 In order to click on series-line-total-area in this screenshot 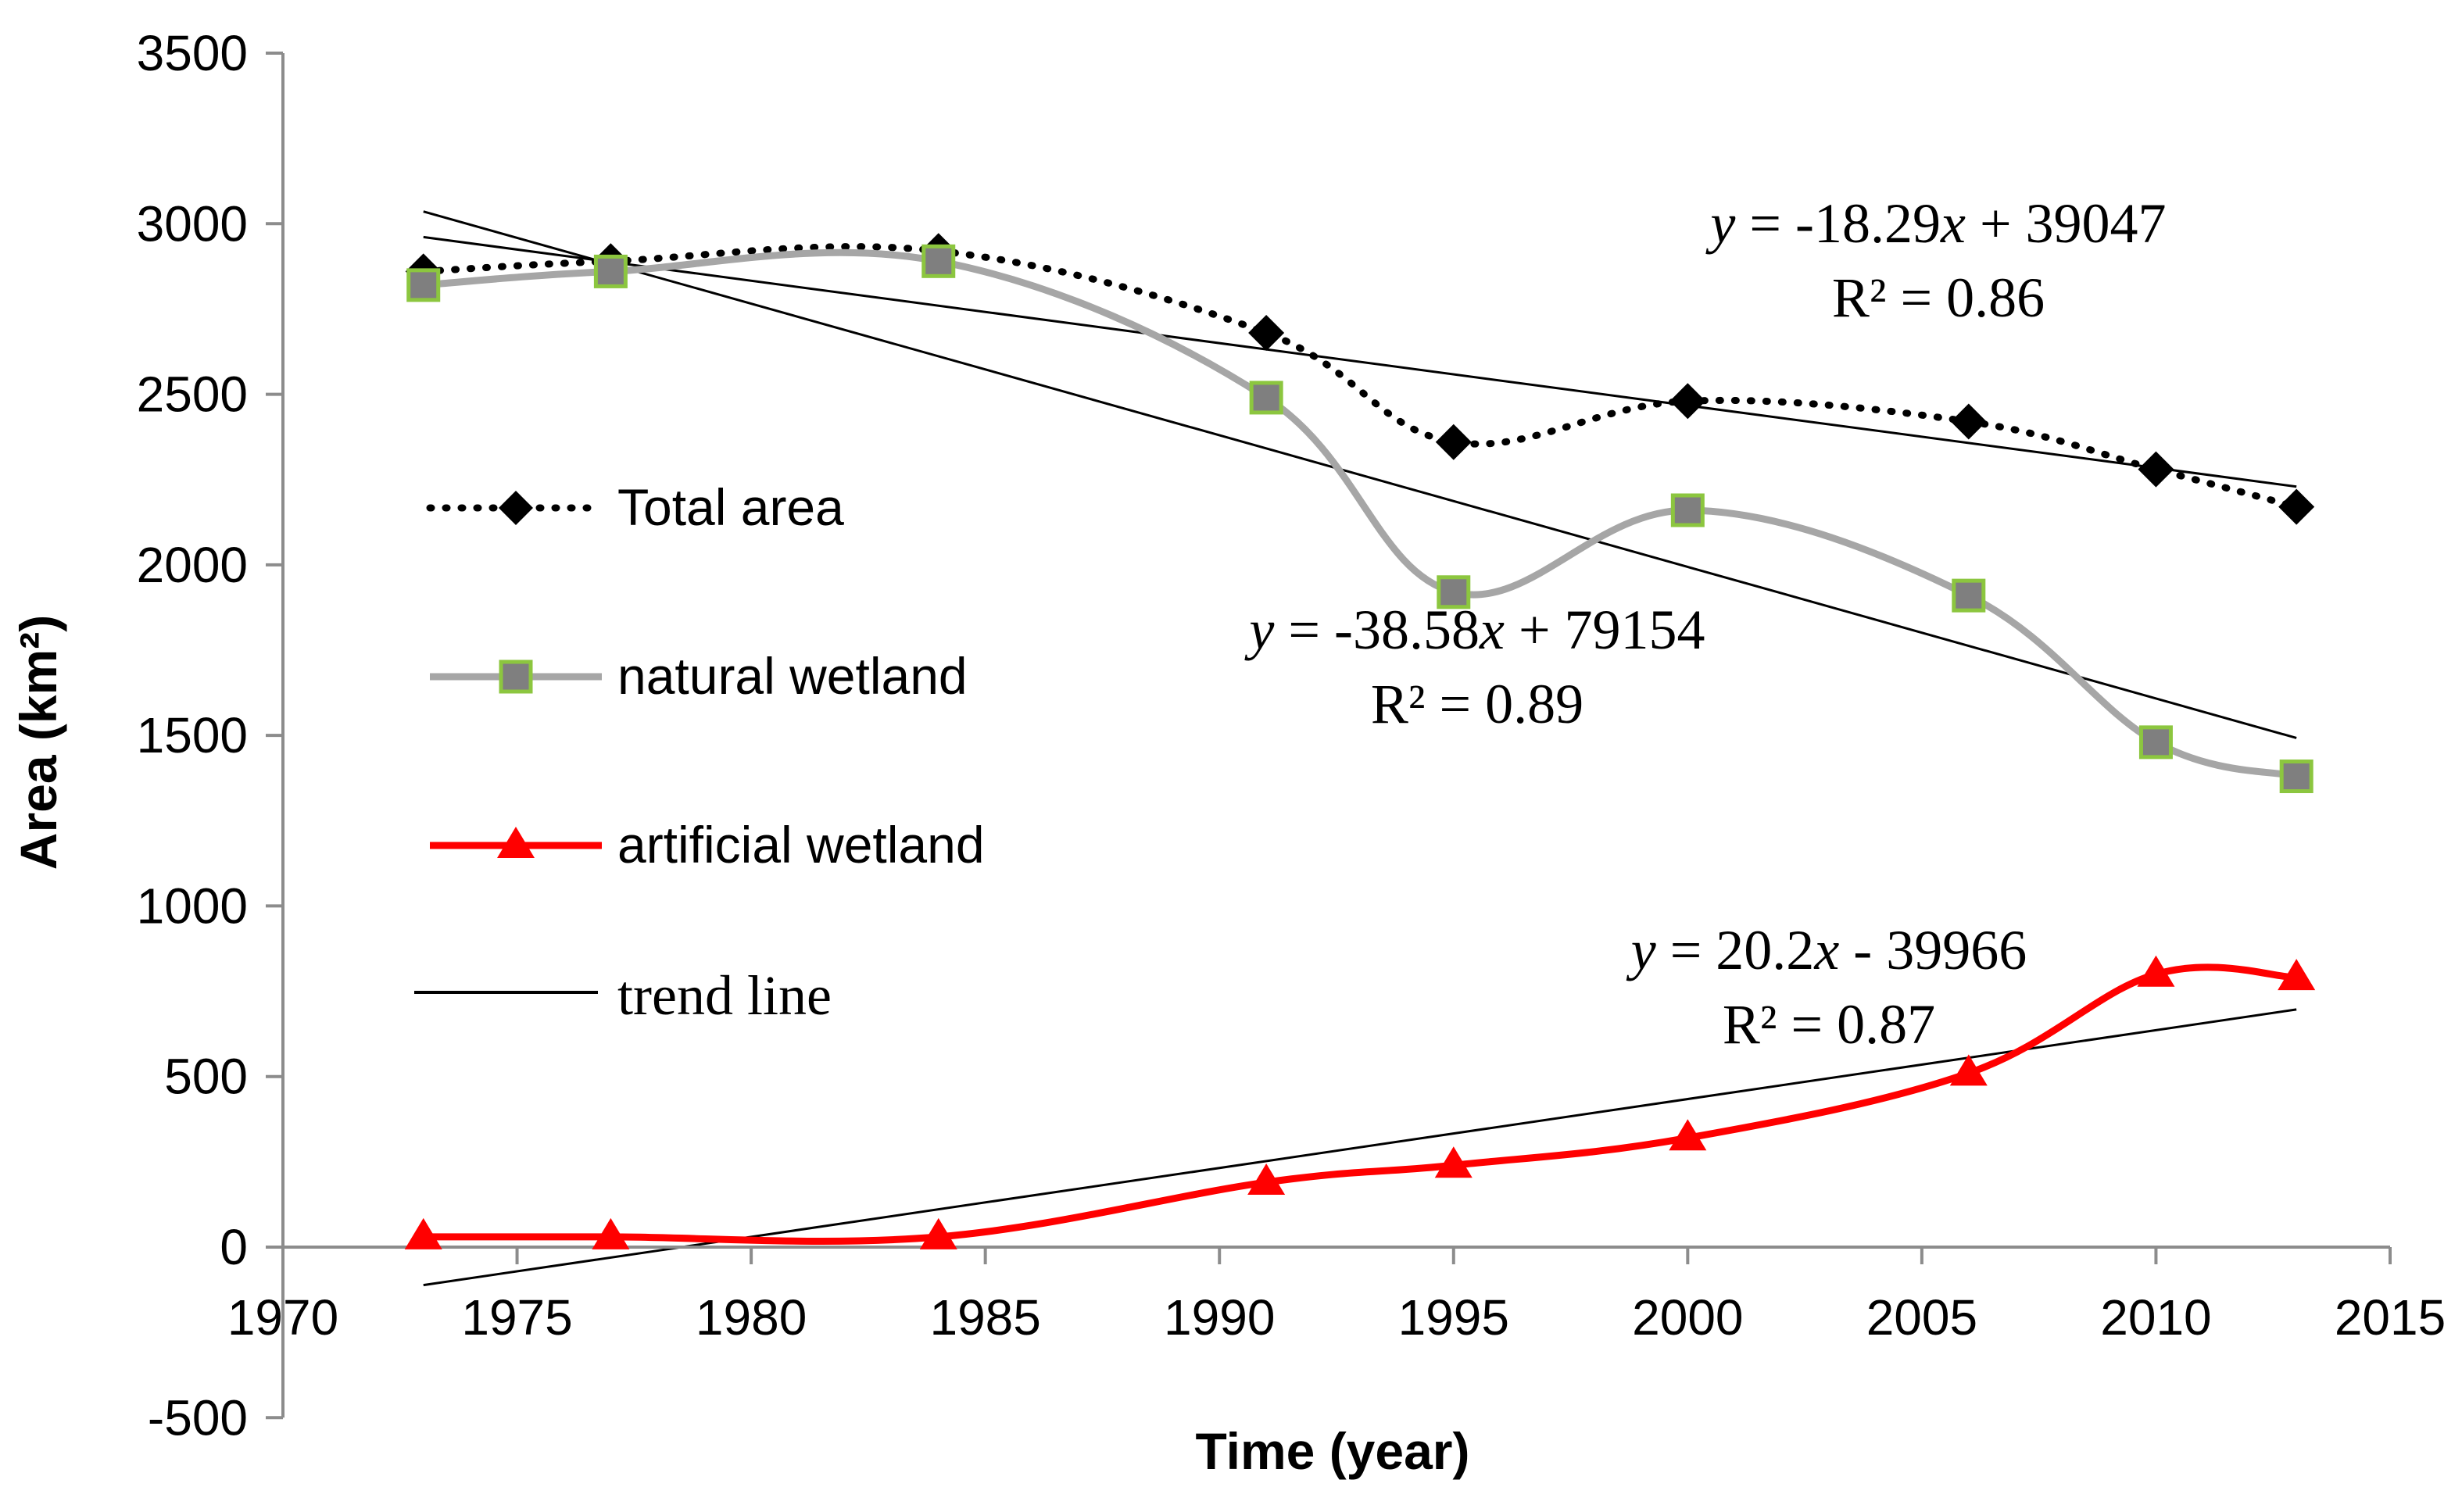, I will do `click(1360, 377)`.